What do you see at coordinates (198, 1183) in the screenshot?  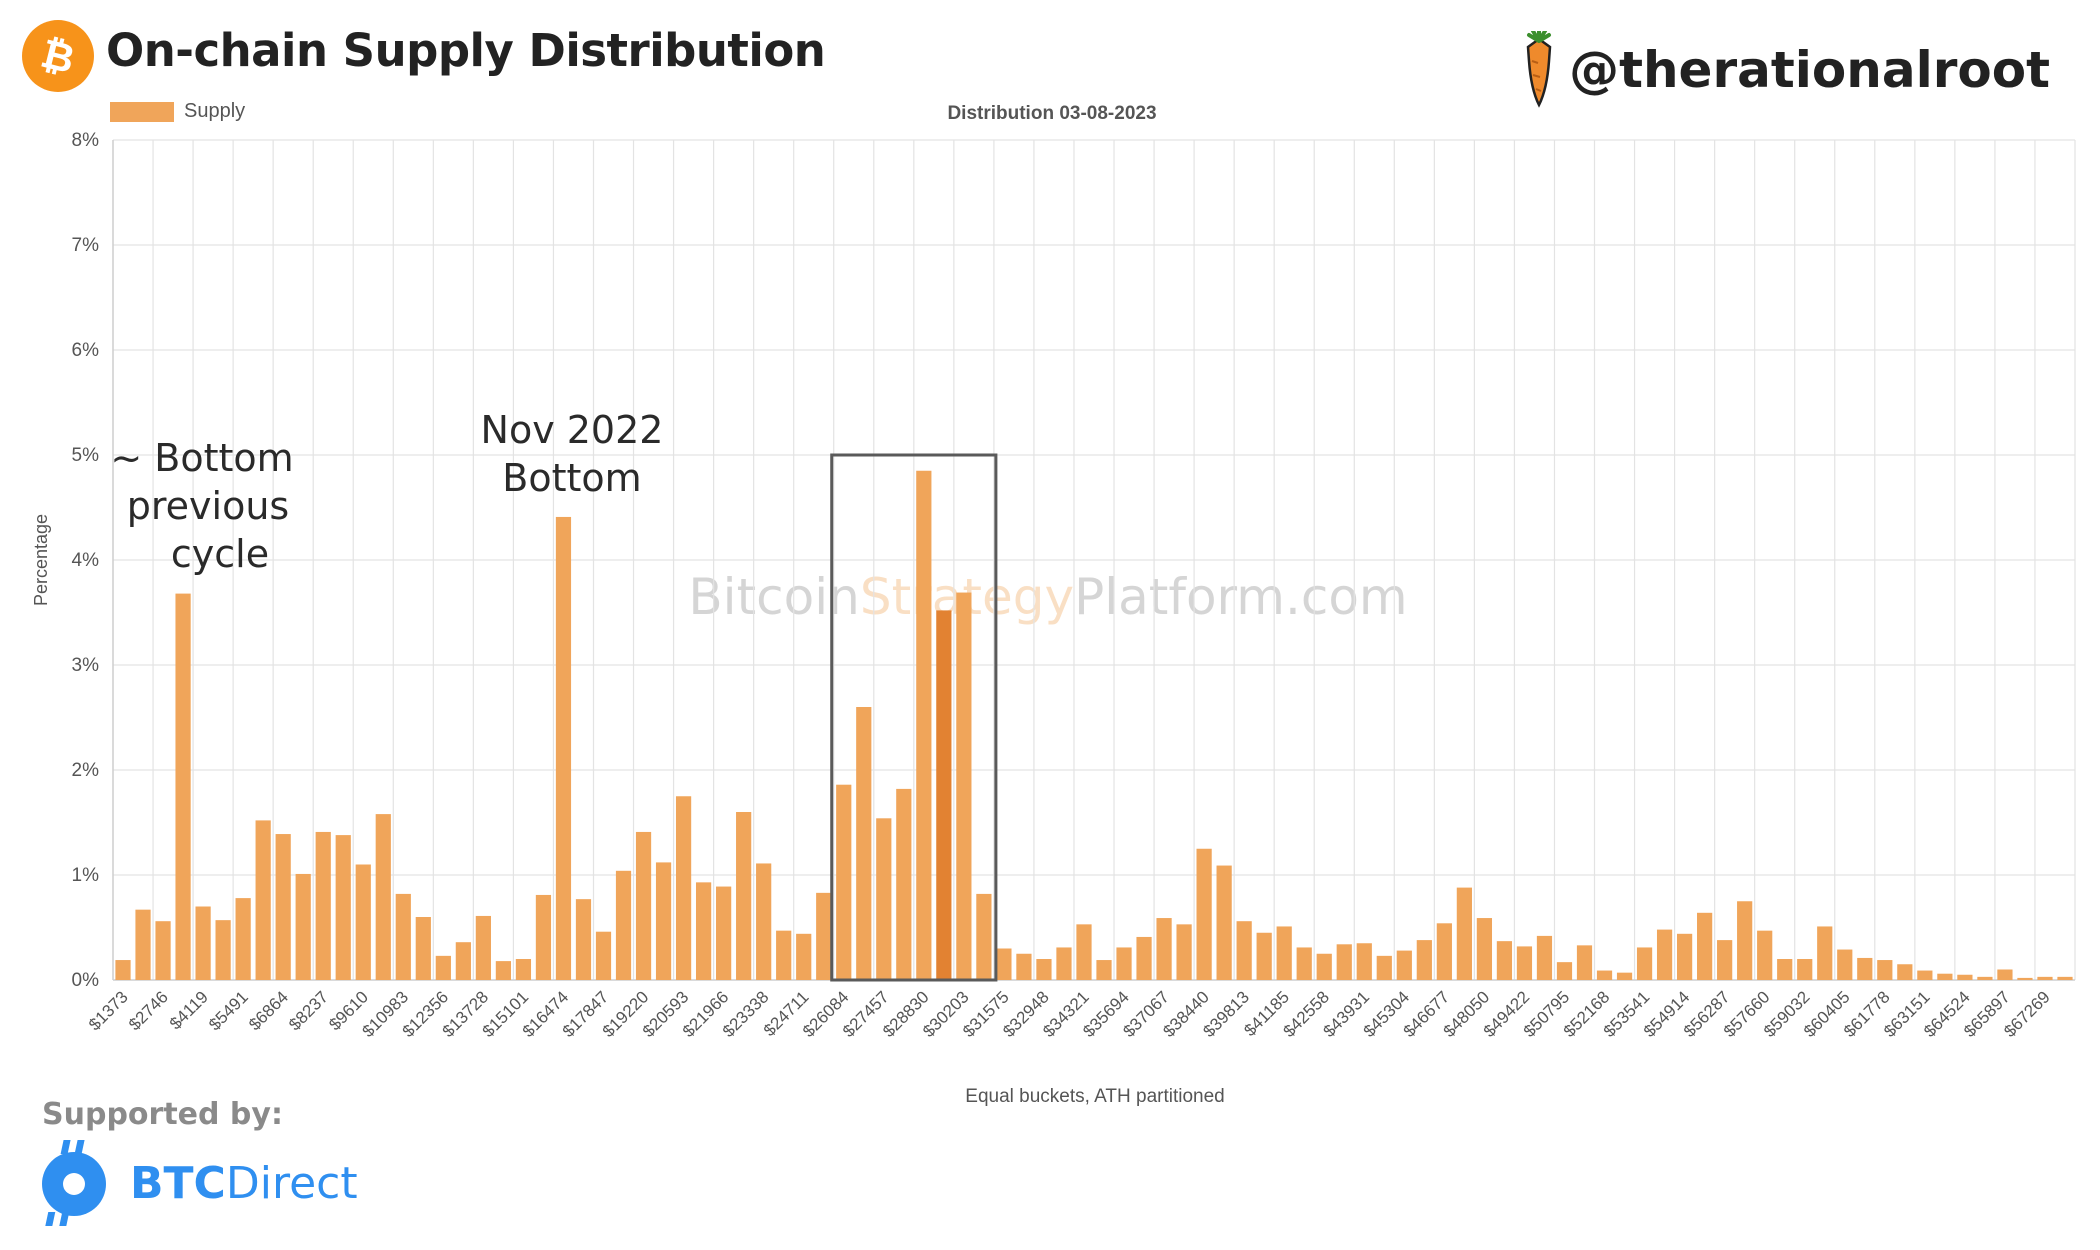 I see `btc-direct-logo: BTCDirect` at bounding box center [198, 1183].